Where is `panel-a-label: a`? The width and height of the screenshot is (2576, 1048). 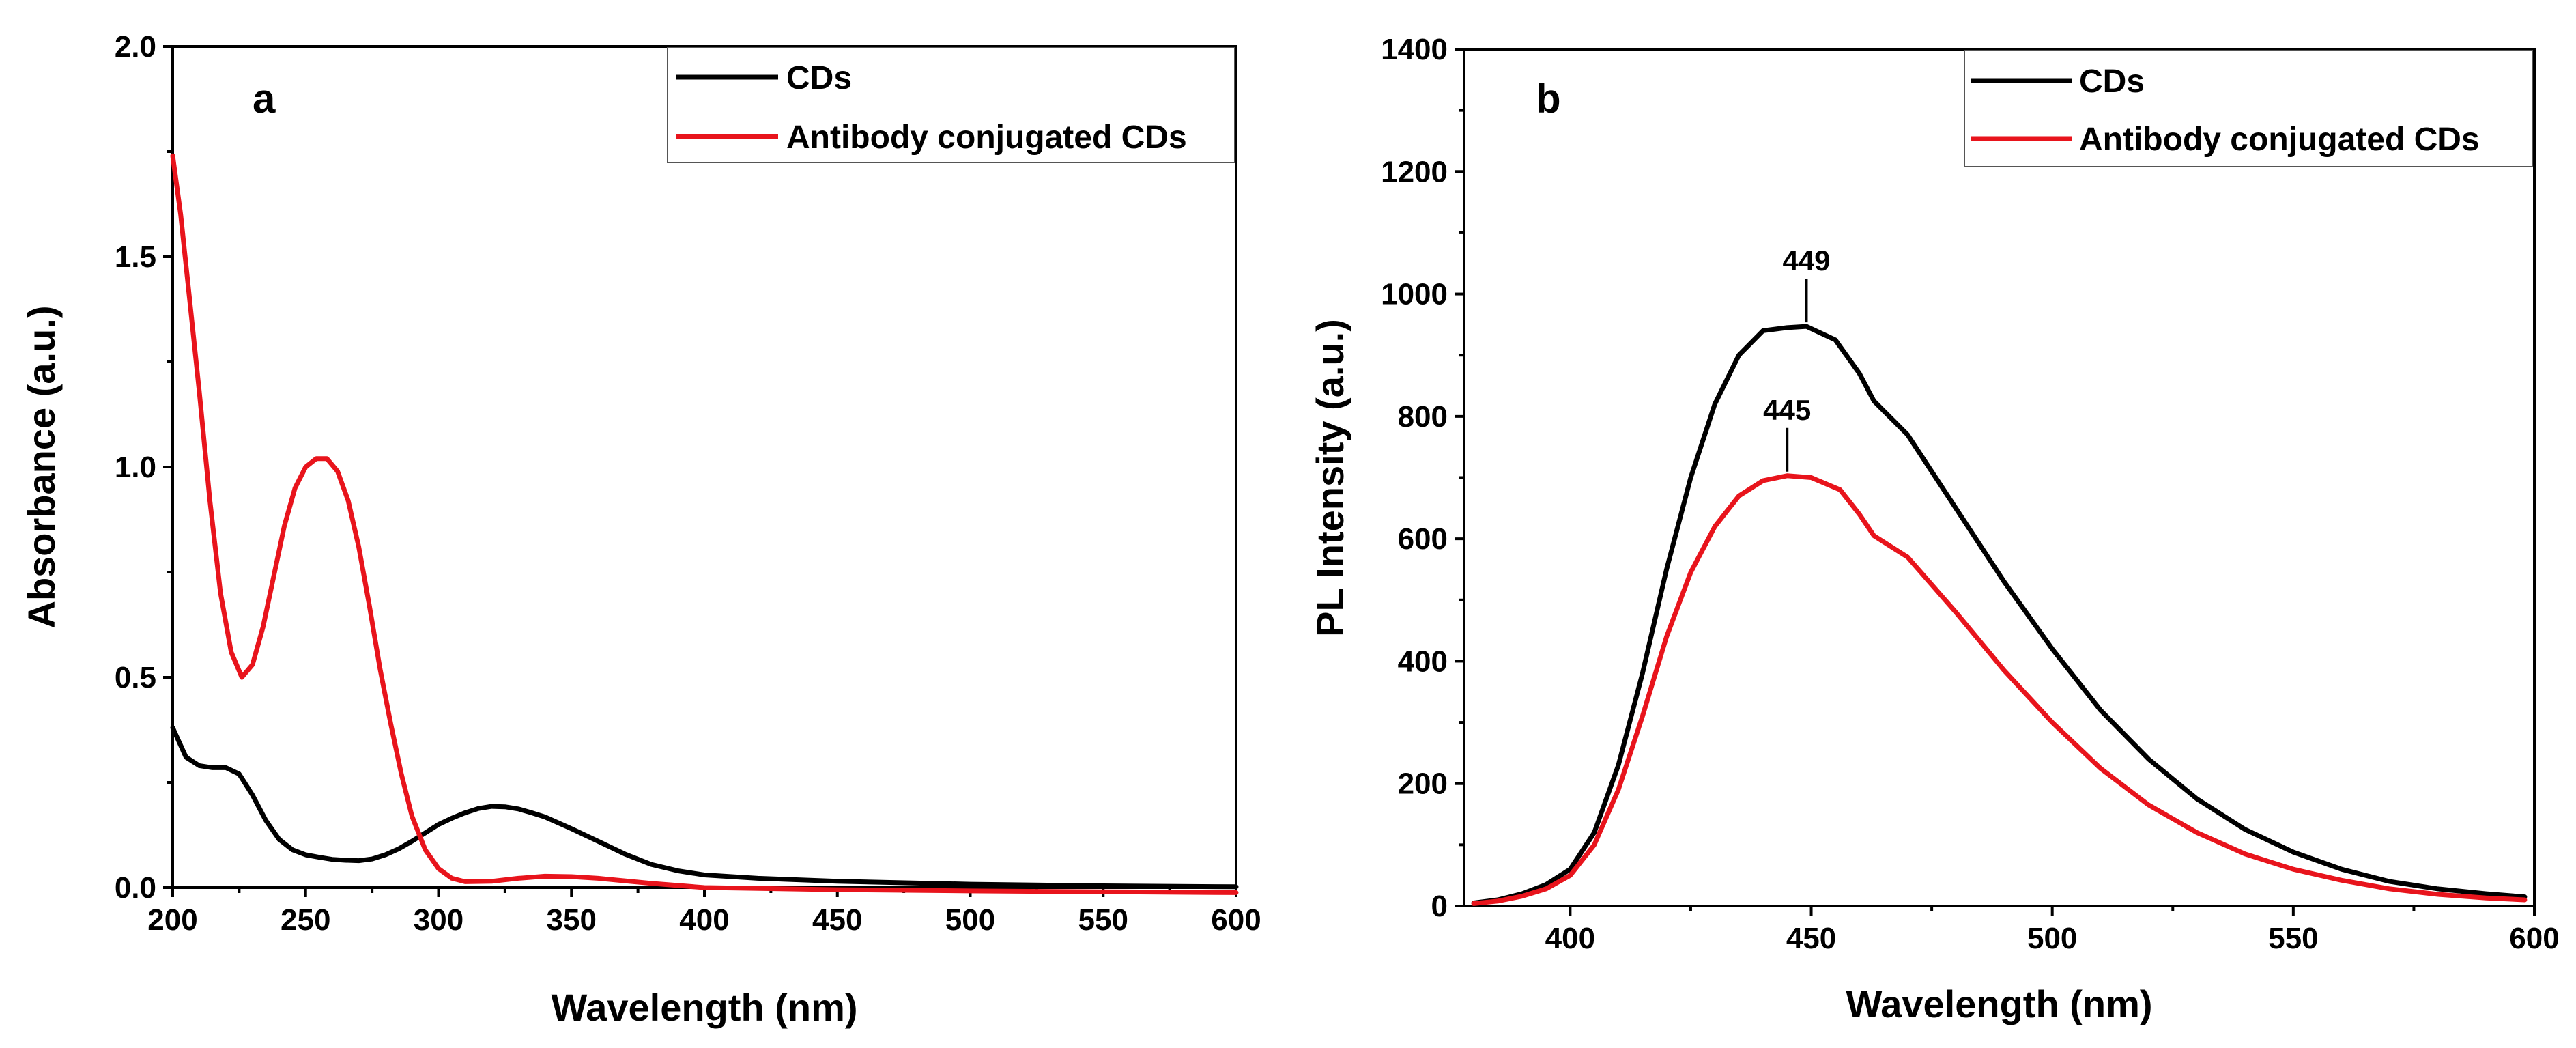
panel-a-label: a is located at coordinates (264, 99).